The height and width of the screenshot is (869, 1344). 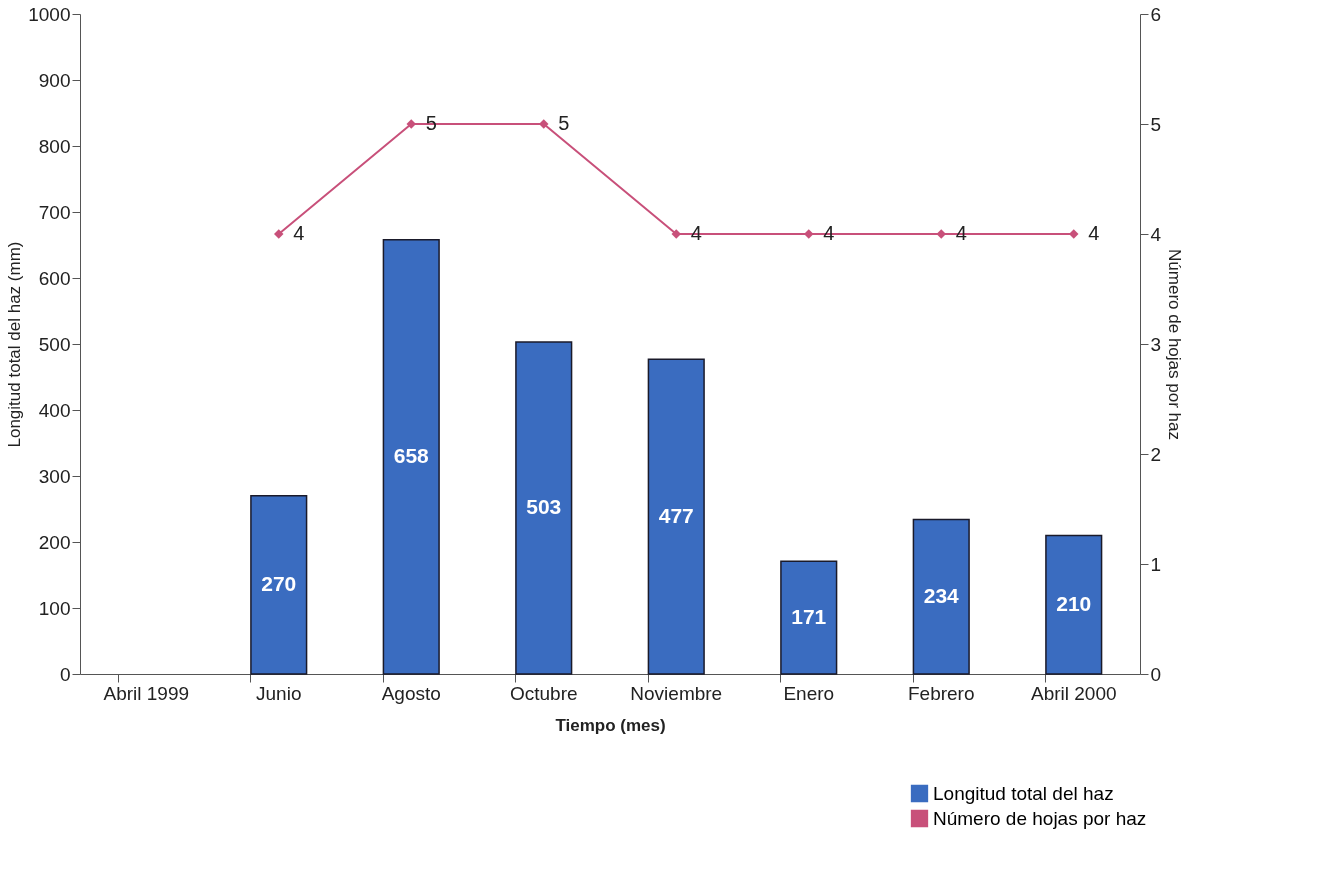 What do you see at coordinates (54, 80) in the screenshot?
I see `y-tick-label: 900` at bounding box center [54, 80].